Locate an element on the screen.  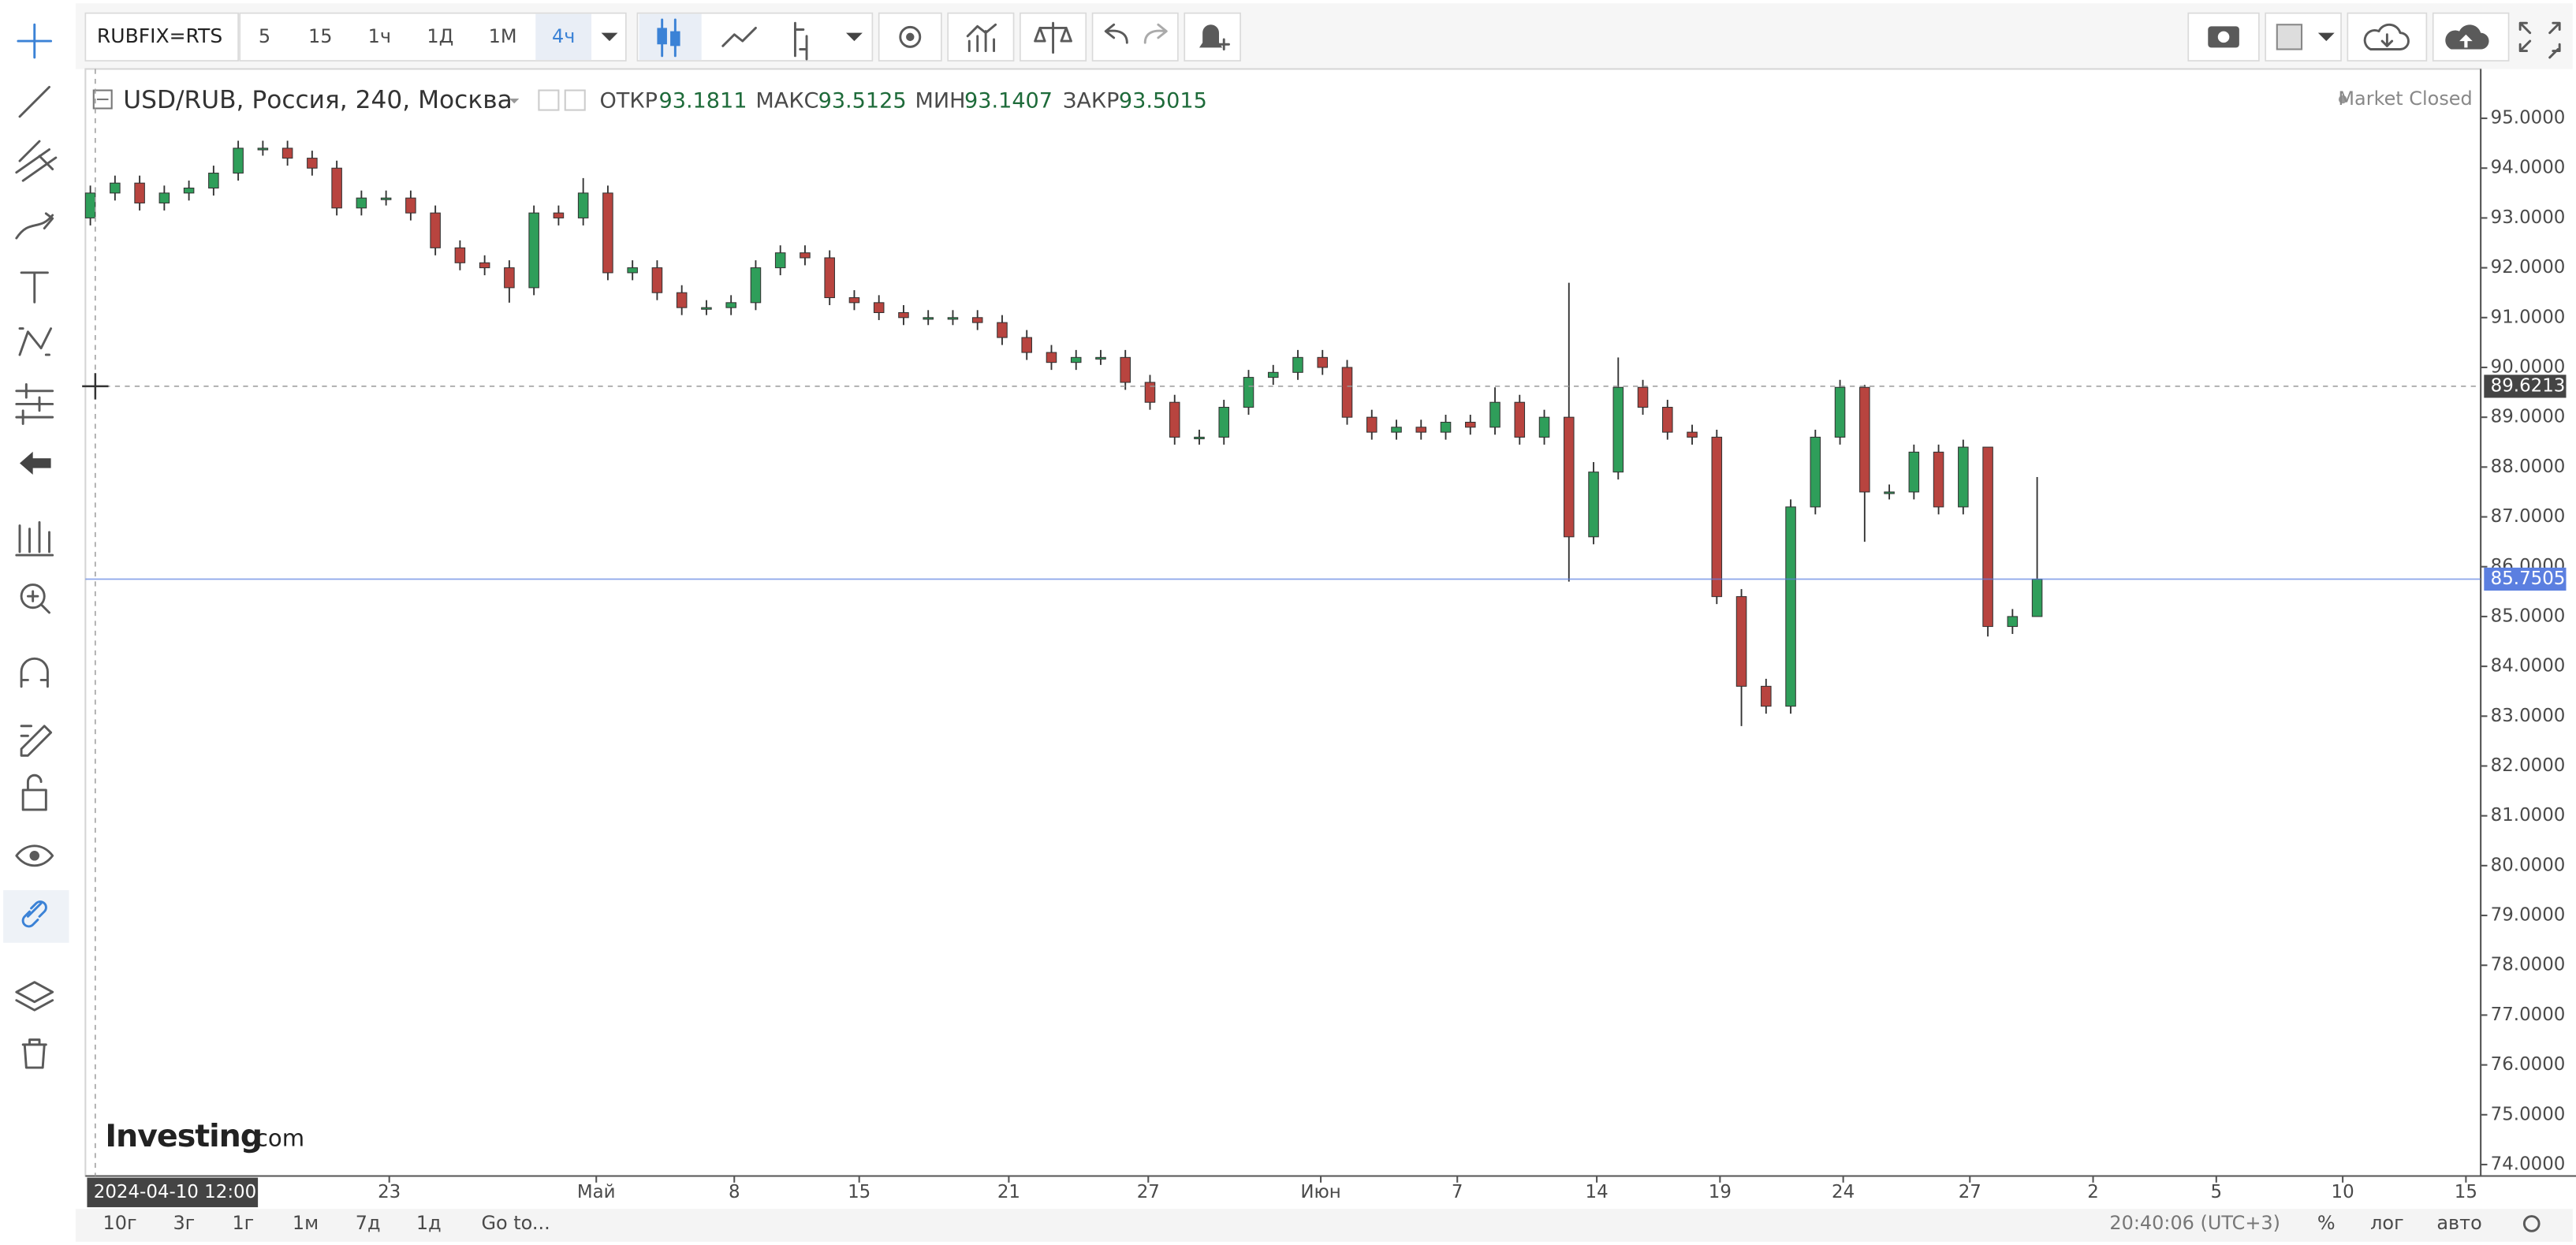
crosshair-price-label: 89.6213 is located at coordinates (2528, 385).